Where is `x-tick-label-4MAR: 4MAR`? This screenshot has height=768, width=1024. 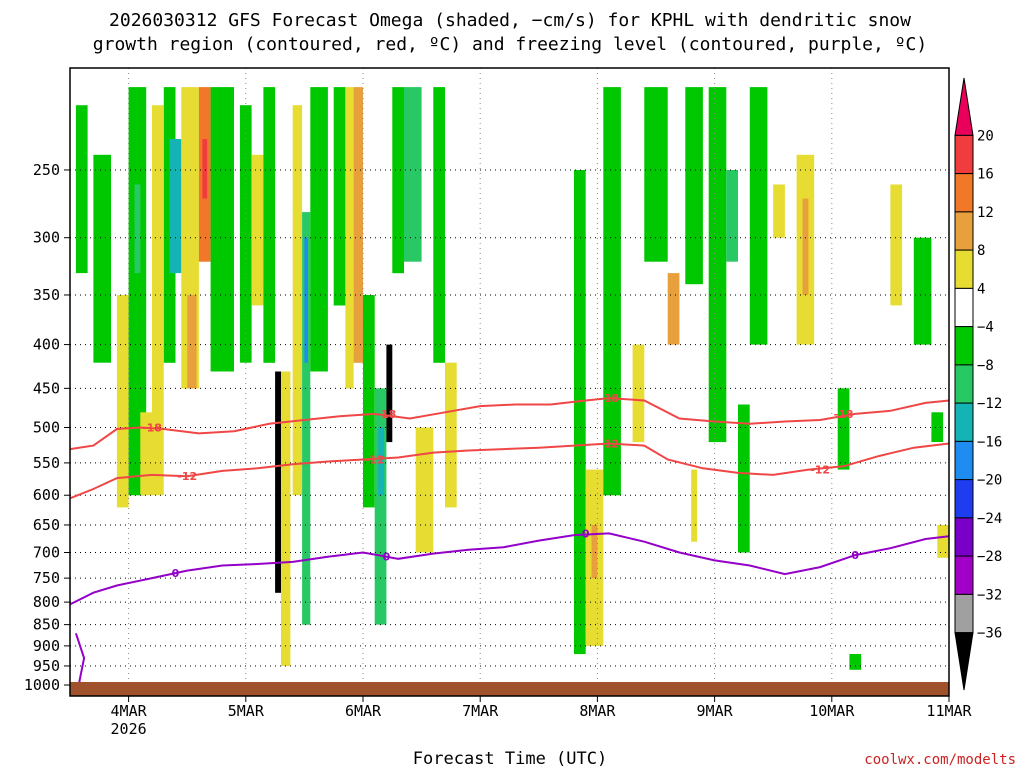 x-tick-label-4MAR: 4MAR is located at coordinates (129, 711).